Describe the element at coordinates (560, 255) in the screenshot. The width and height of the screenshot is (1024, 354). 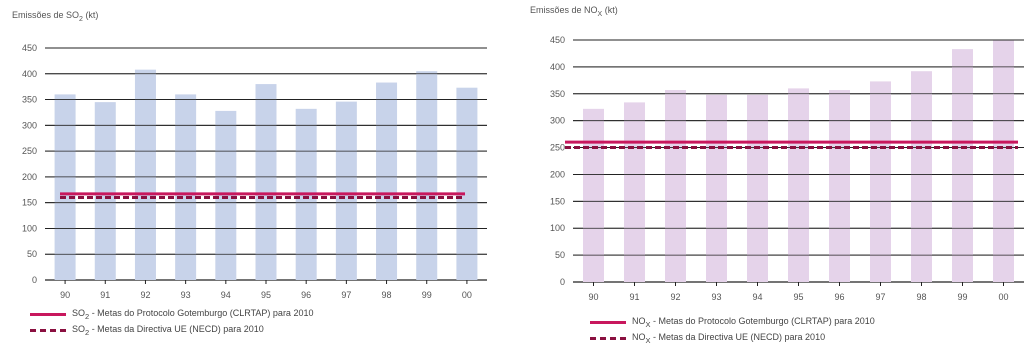
I see `nox-y-tick-label: 50` at that location.